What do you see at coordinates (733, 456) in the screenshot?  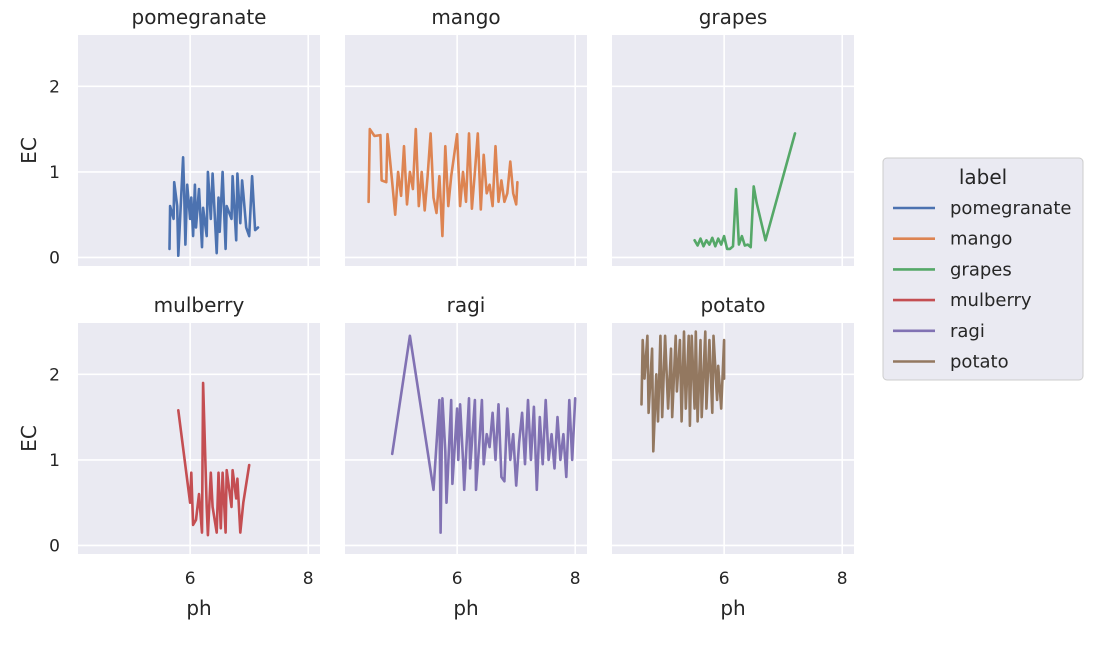 I see `facet-panel-potato: potato 6 8 ph` at bounding box center [733, 456].